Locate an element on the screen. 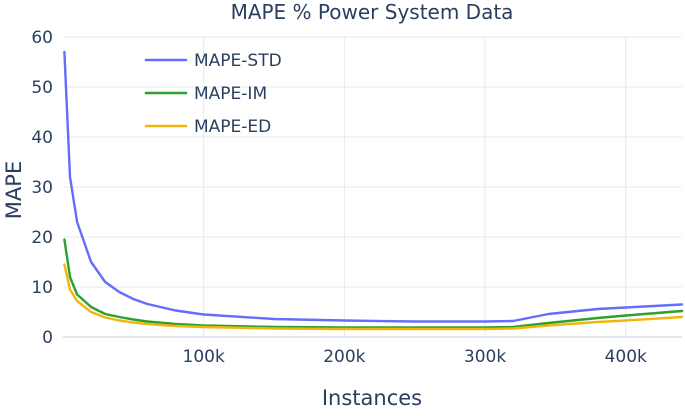  x-tick-label: 200k is located at coordinates (344, 357).